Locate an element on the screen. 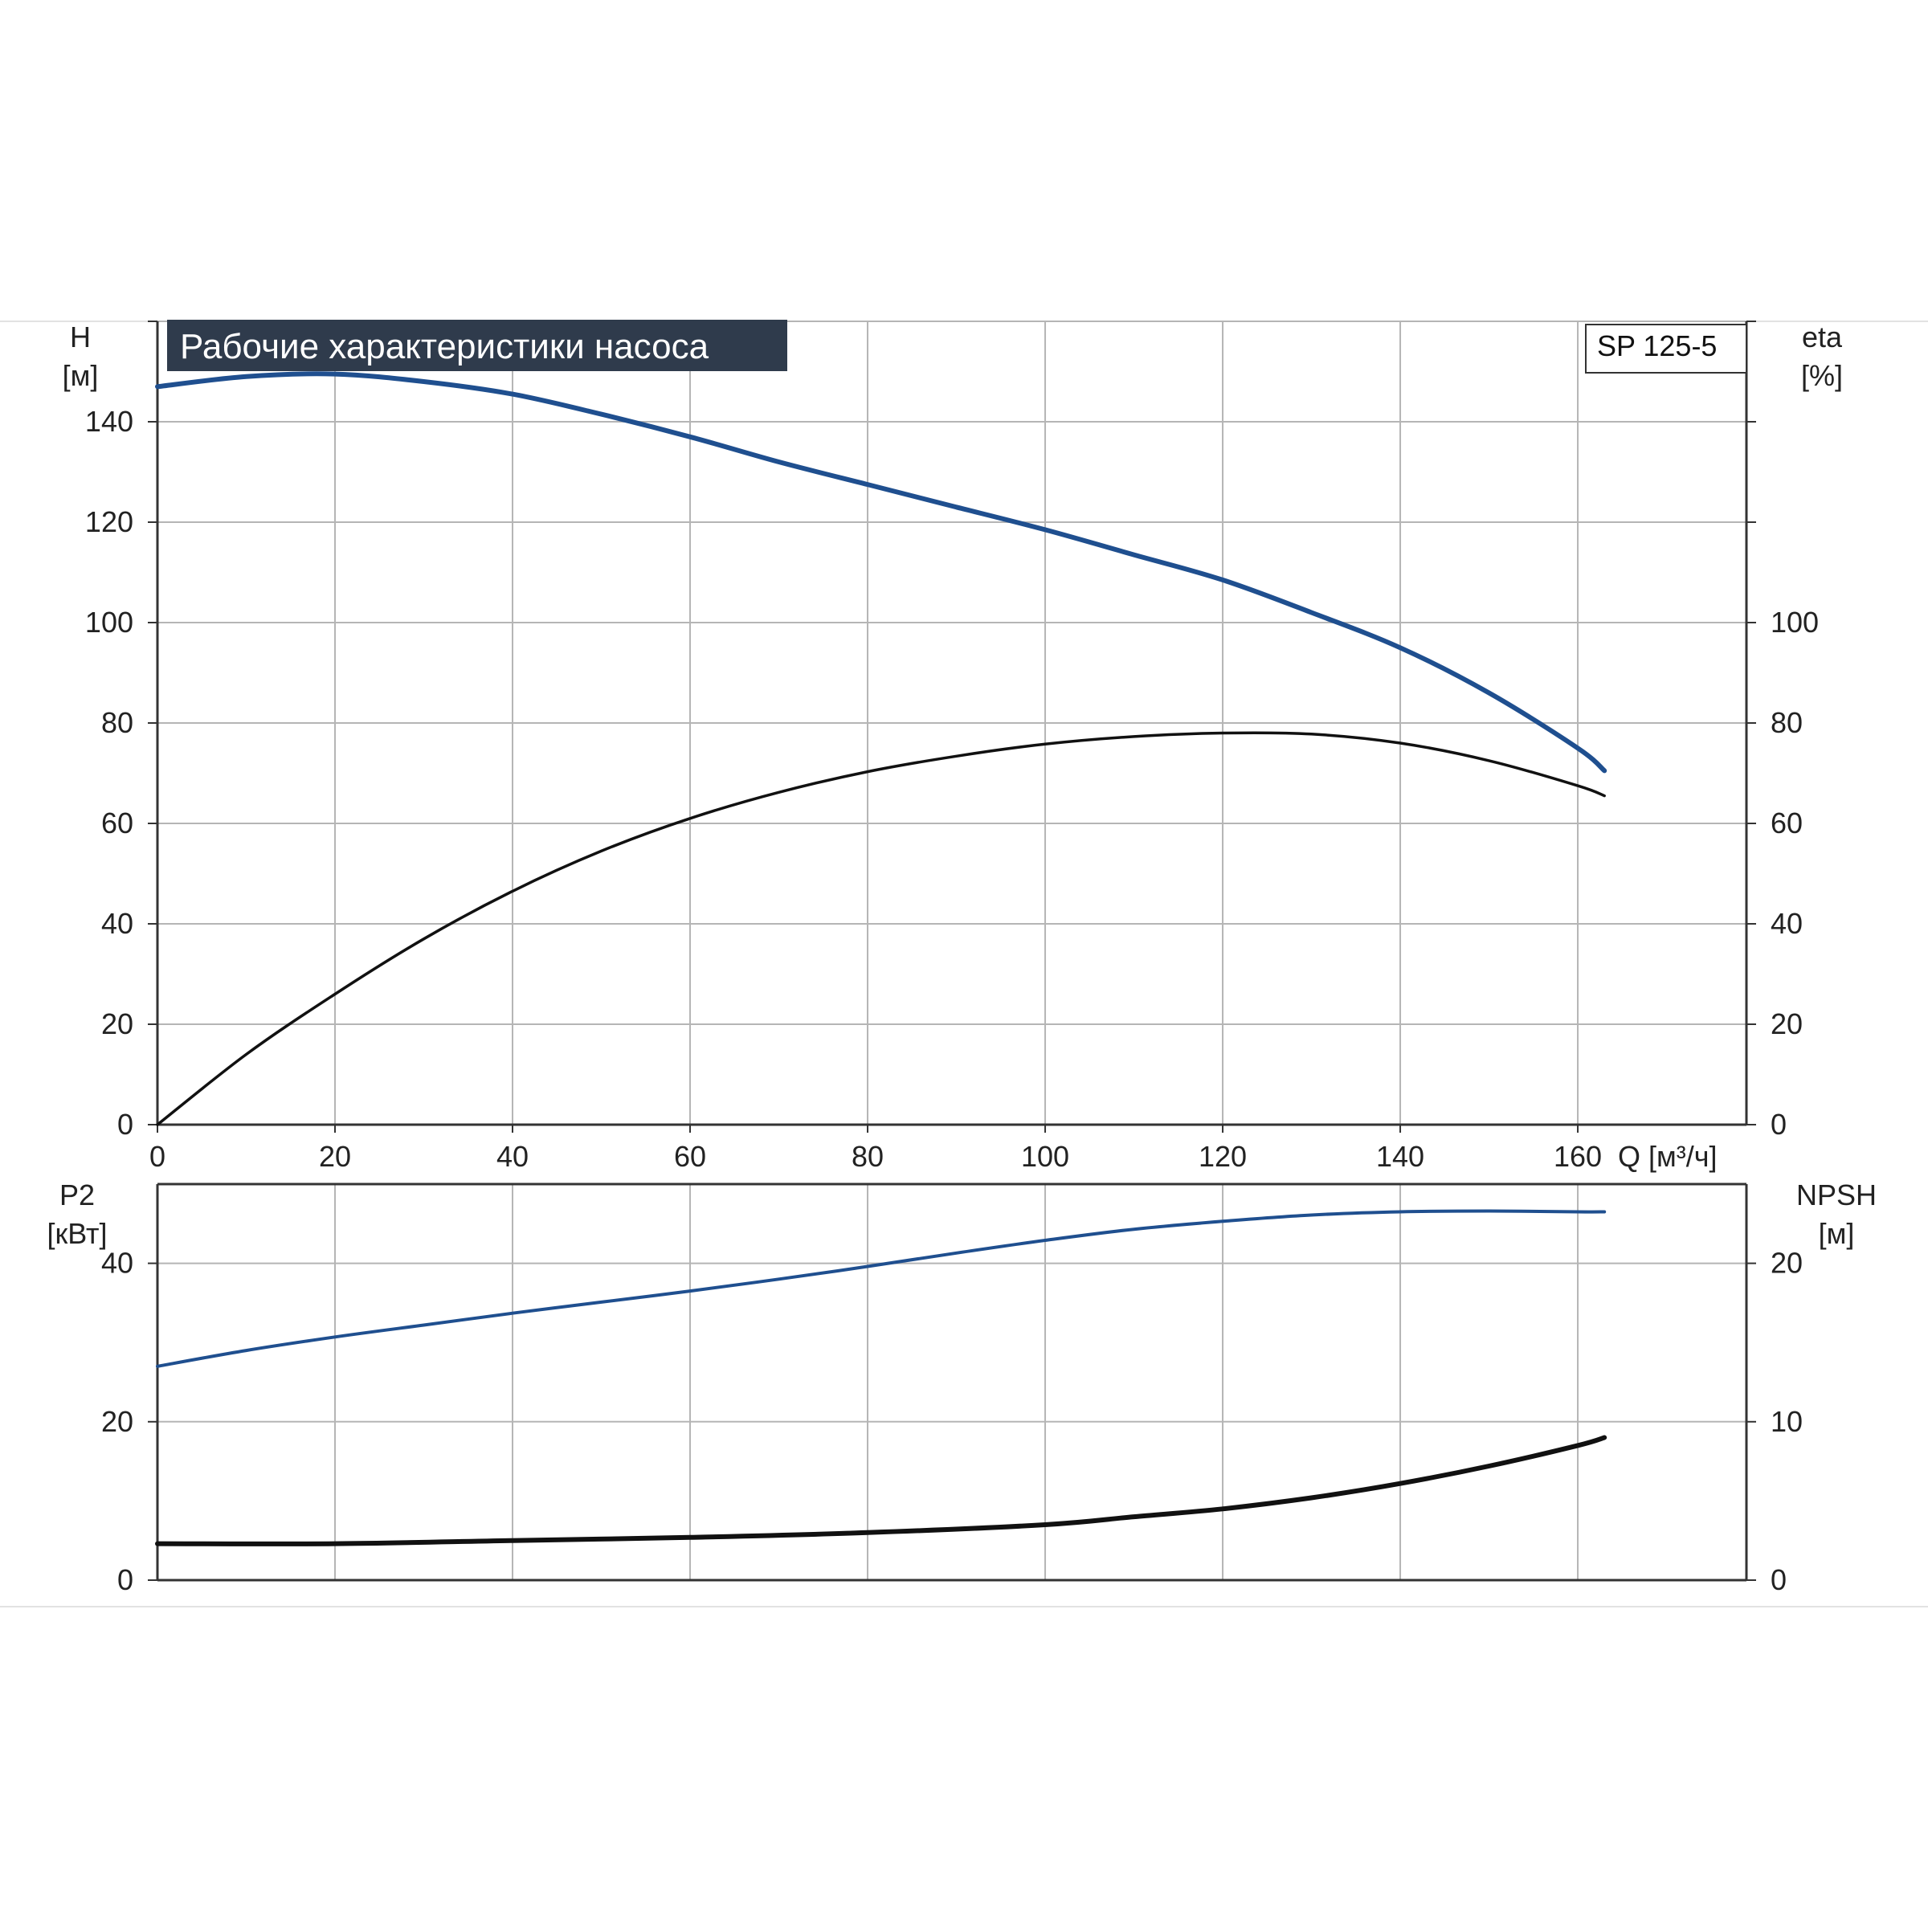 The width and height of the screenshot is (1928, 1932). x-tick-label-0-3: 60 is located at coordinates (690, 1156).